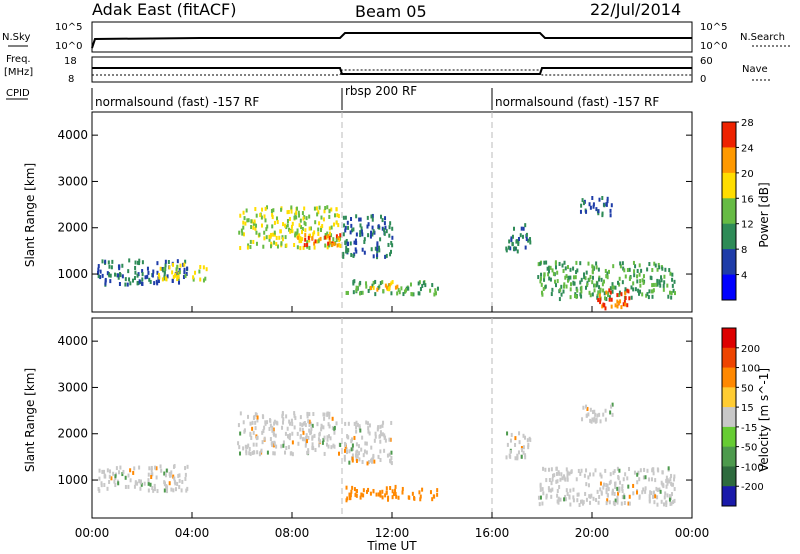 The height and width of the screenshot is (554, 800). Describe the element at coordinates (592, 533) in the screenshot. I see `x-tick-label: 20:00` at that location.